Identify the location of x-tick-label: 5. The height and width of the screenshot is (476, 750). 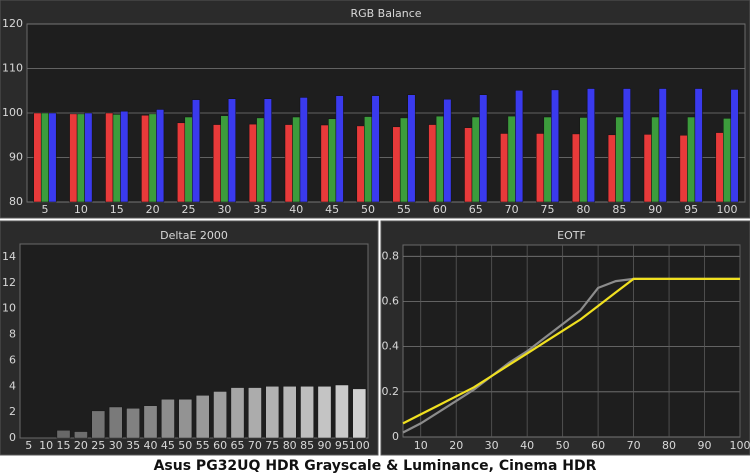
(44, 209).